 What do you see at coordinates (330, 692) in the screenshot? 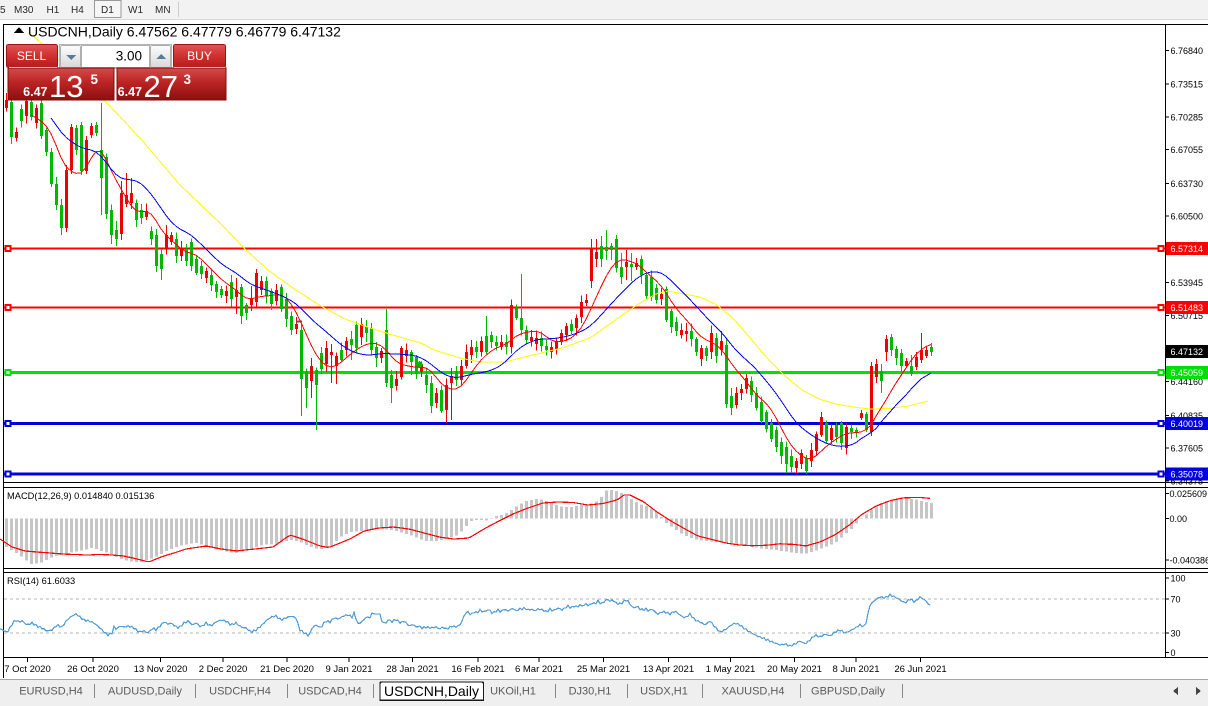
I see `svg-text: USDCAD,H4` at bounding box center [330, 692].